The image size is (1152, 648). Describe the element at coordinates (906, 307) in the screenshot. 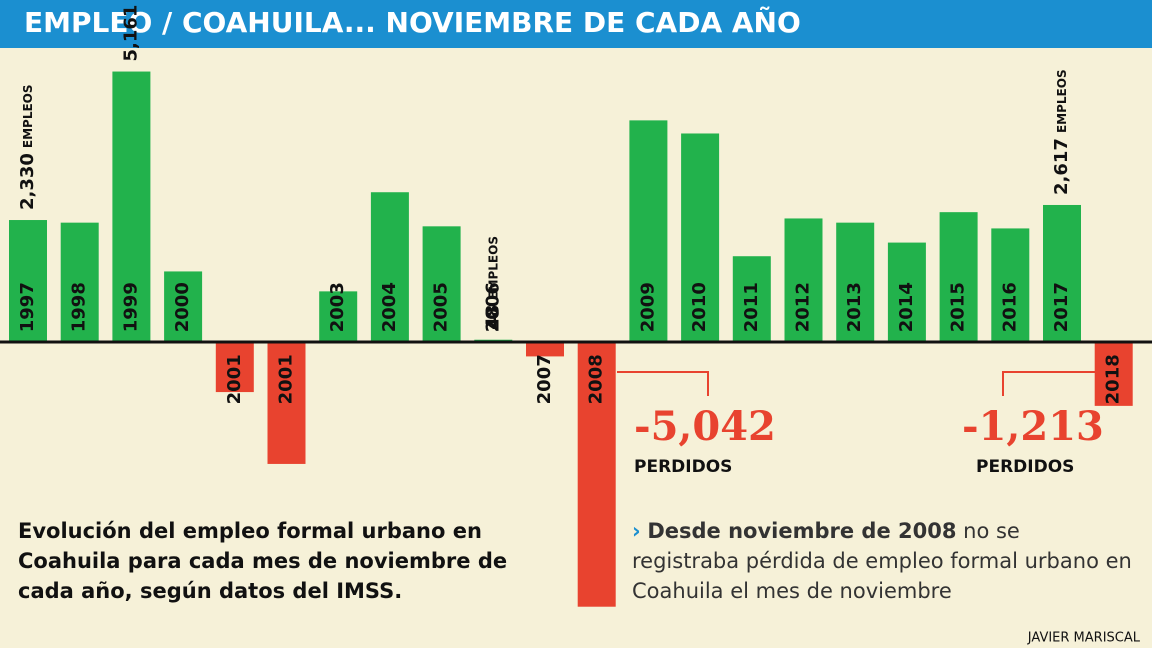

I see `x-tick-label: 2014` at that location.